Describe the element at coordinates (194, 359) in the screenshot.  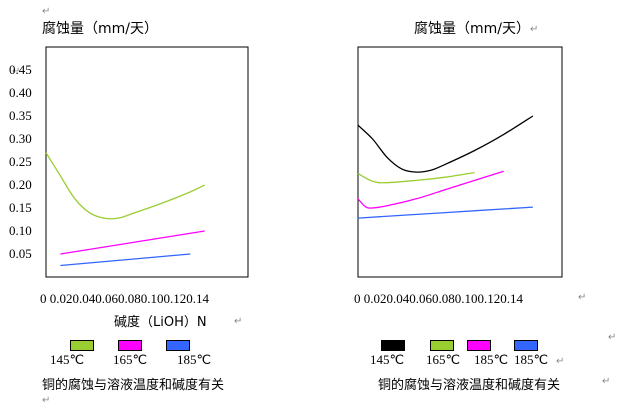
I see `chart1-legend-label-185: 185℃` at that location.